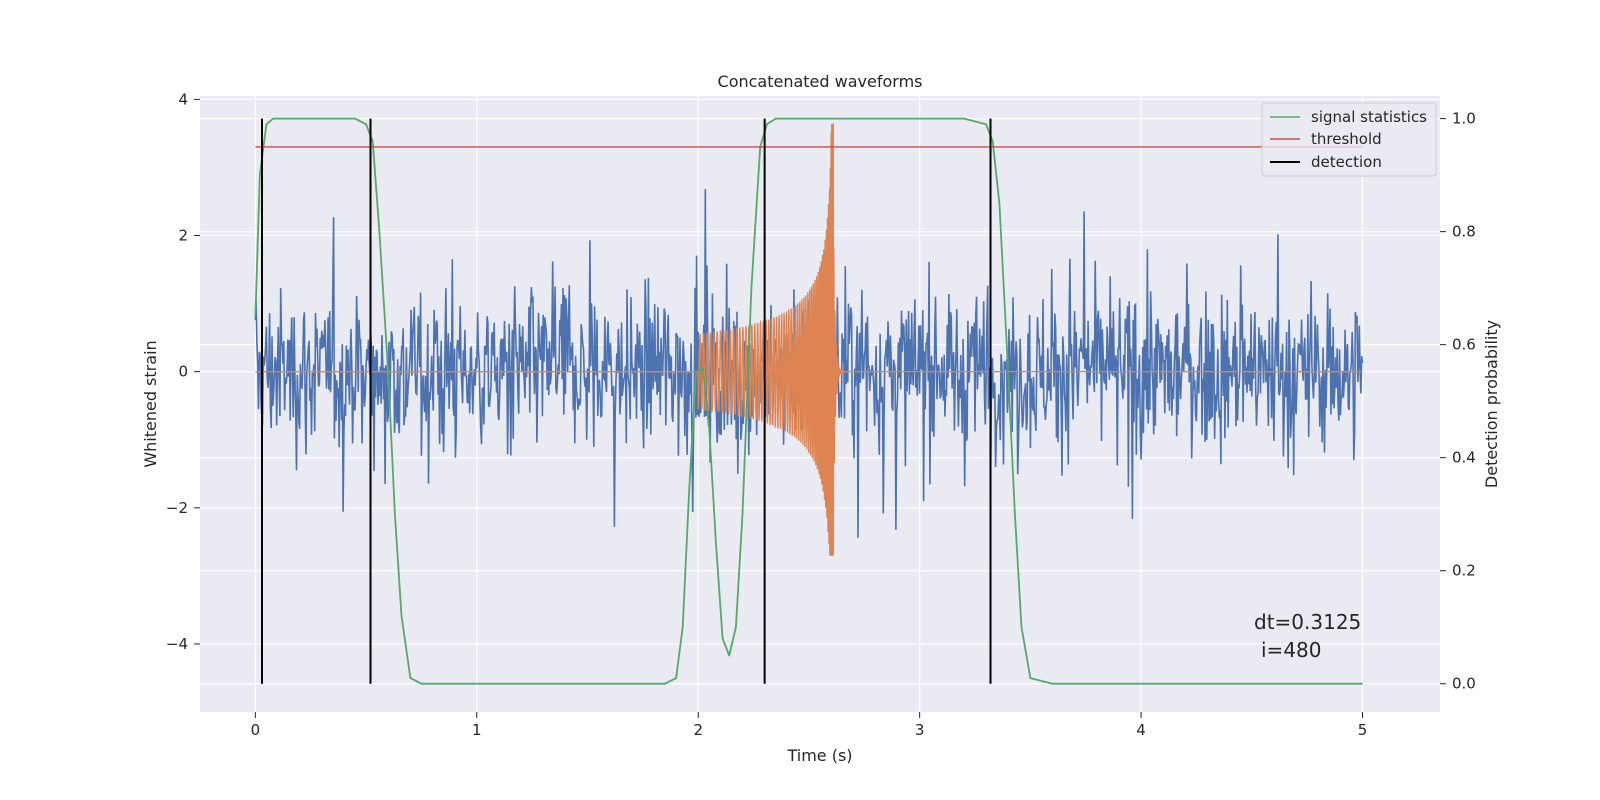 The height and width of the screenshot is (800, 1600). I want to click on x-tick-label: 0, so click(256, 730).